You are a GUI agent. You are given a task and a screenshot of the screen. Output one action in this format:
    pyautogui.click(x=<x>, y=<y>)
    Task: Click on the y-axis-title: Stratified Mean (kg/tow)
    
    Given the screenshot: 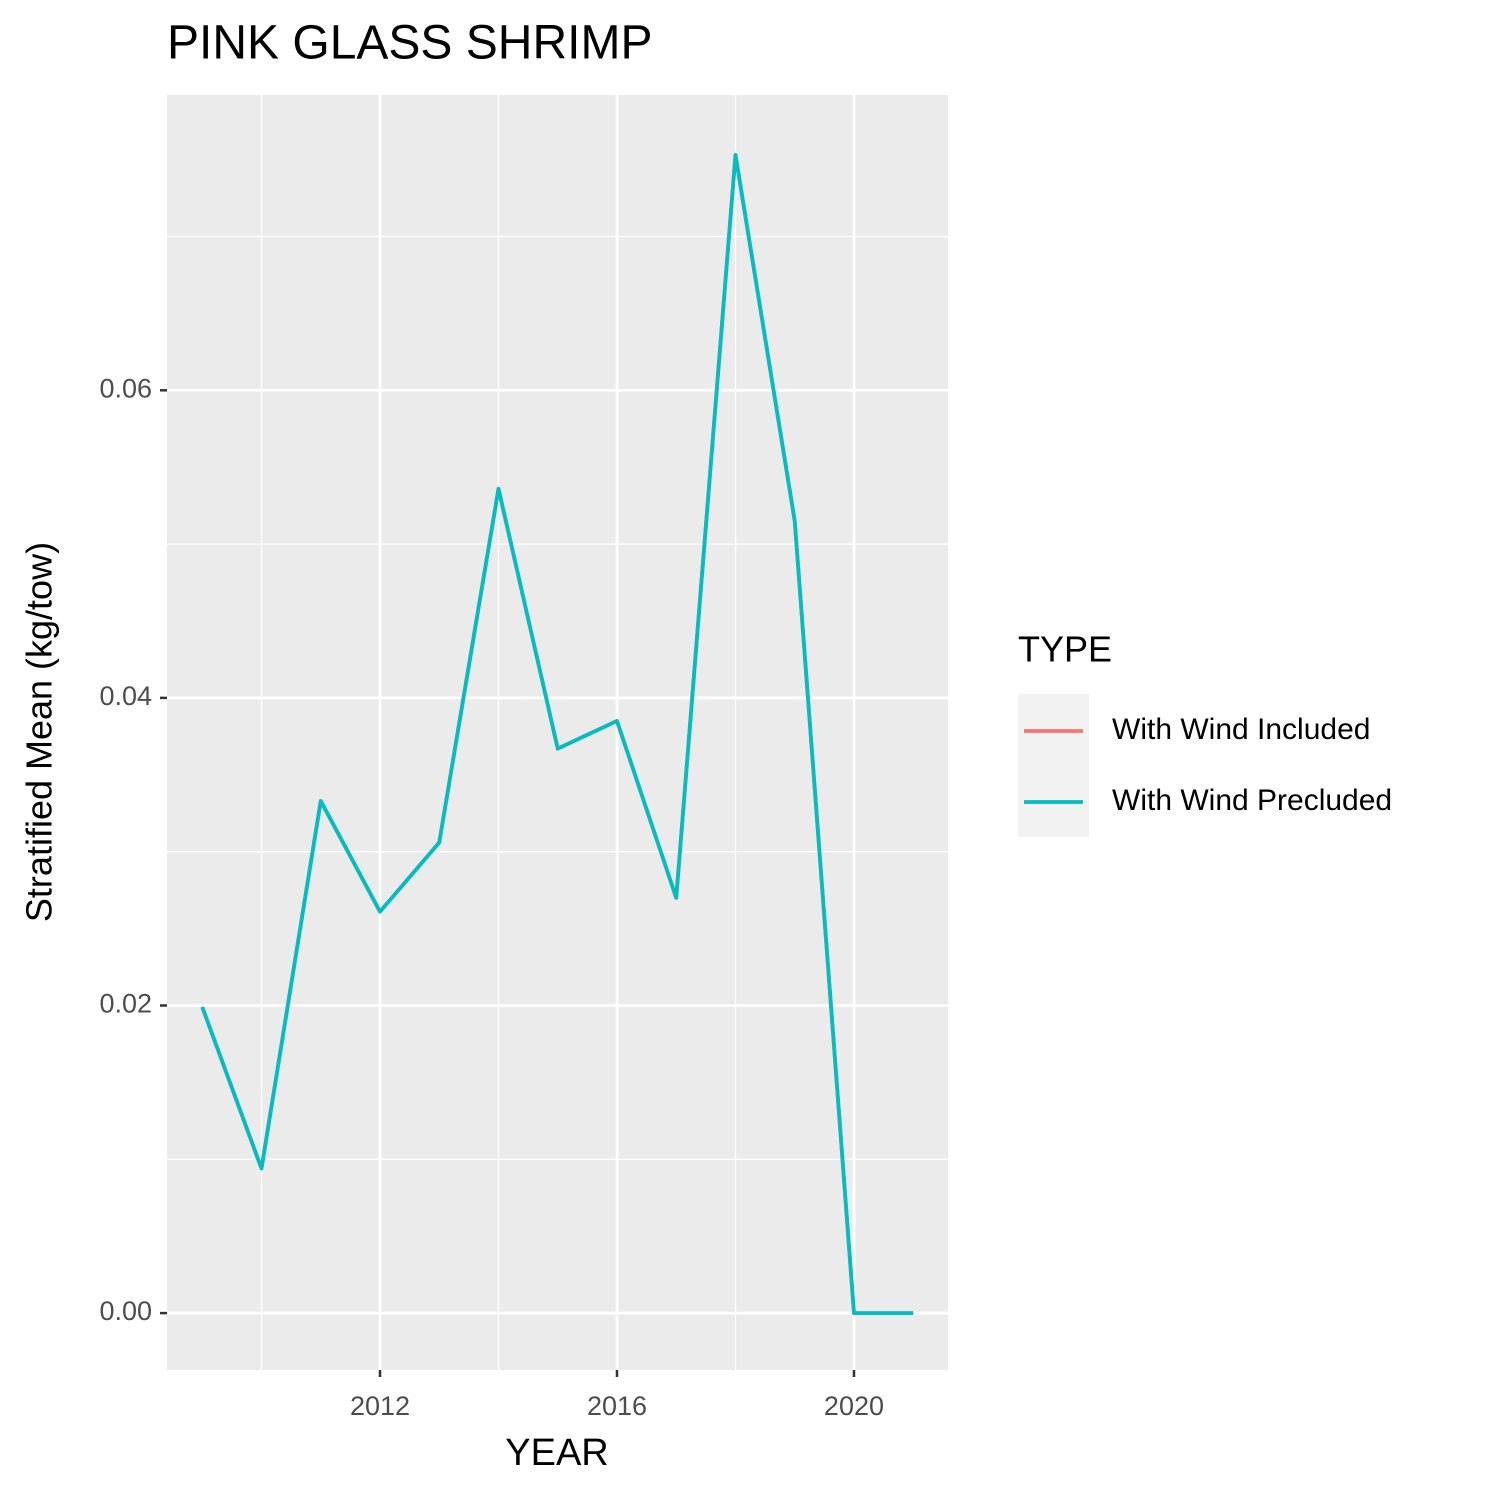 What is the action you would take?
    pyautogui.click(x=39, y=732)
    